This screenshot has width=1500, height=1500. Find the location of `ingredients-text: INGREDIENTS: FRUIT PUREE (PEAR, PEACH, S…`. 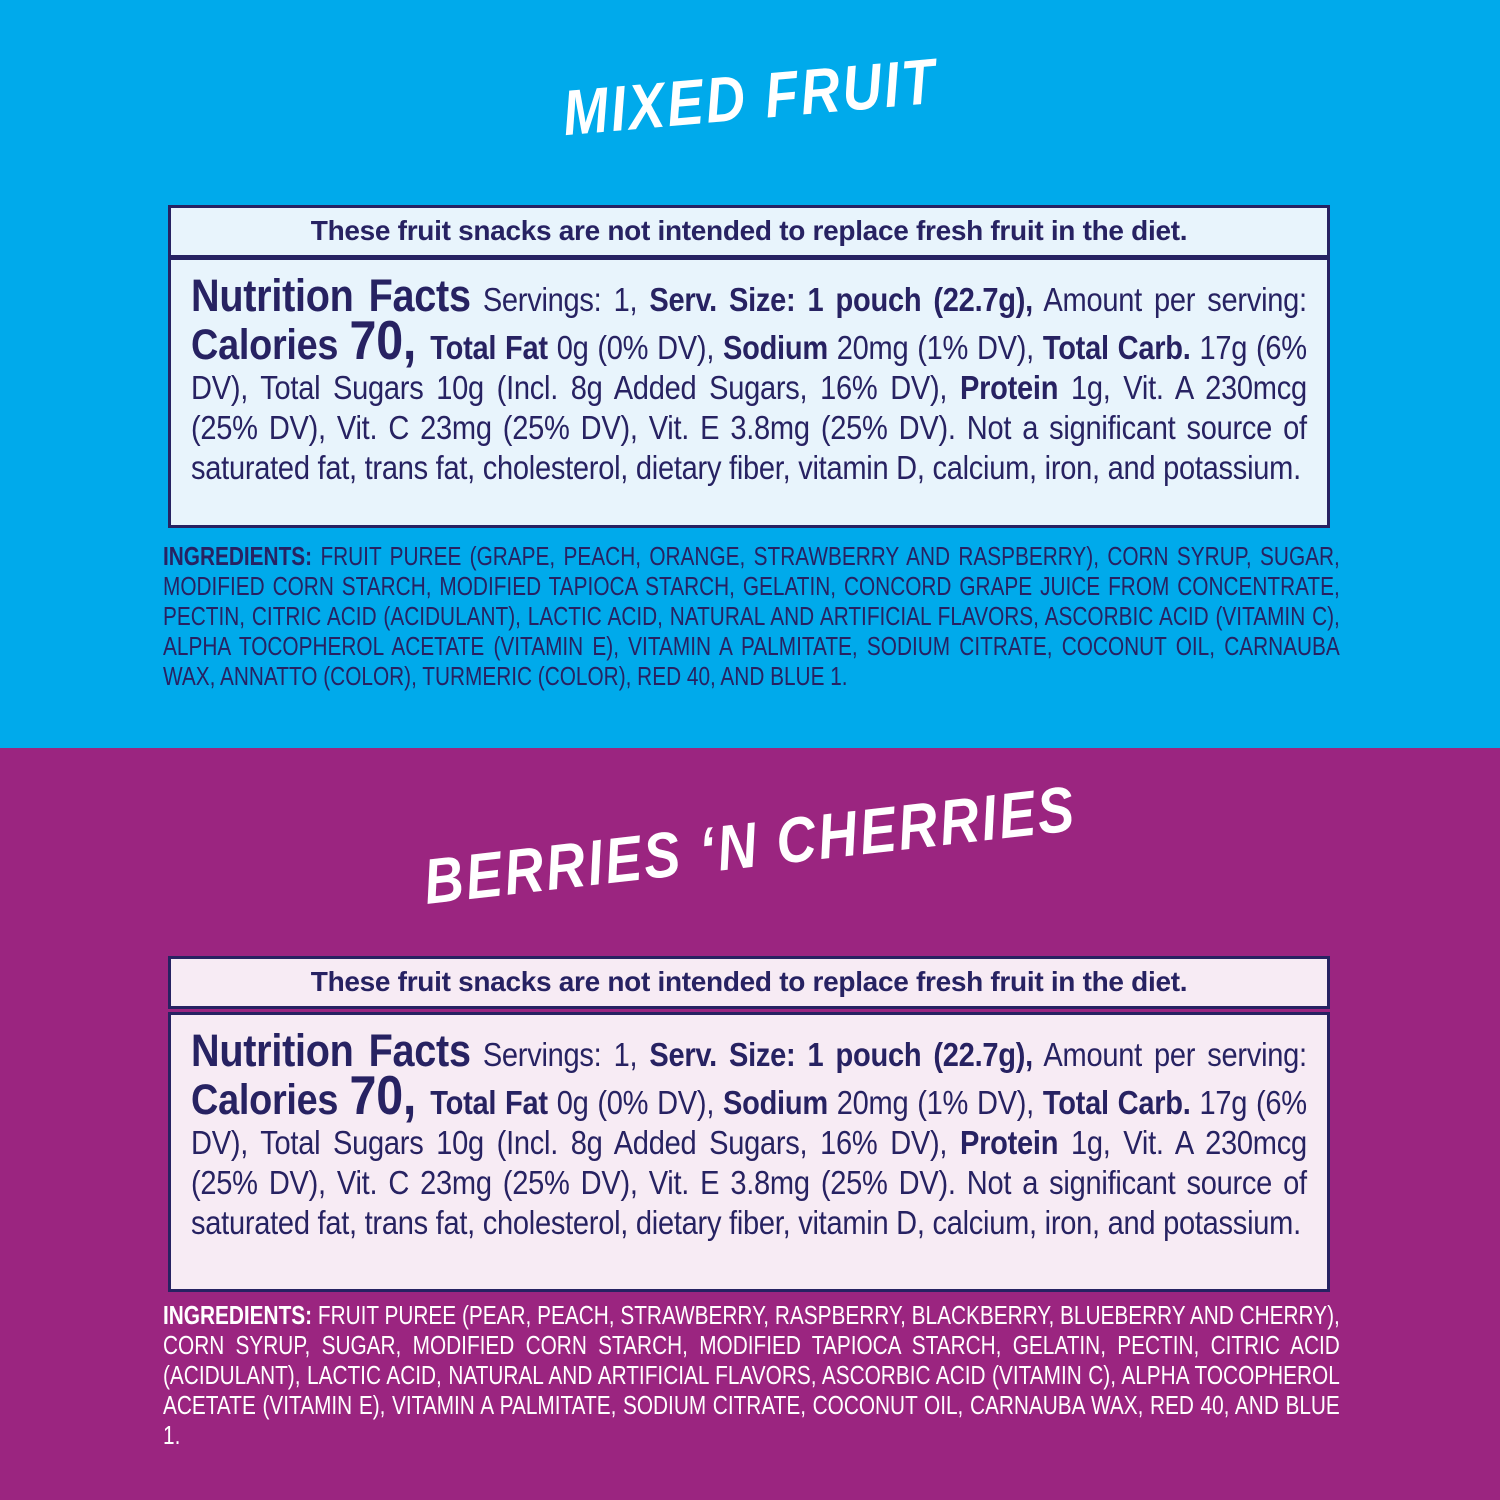

ingredients-text: INGREDIENTS: FRUIT PUREE (PEAR, PEACH, S… is located at coordinates (751, 1375).